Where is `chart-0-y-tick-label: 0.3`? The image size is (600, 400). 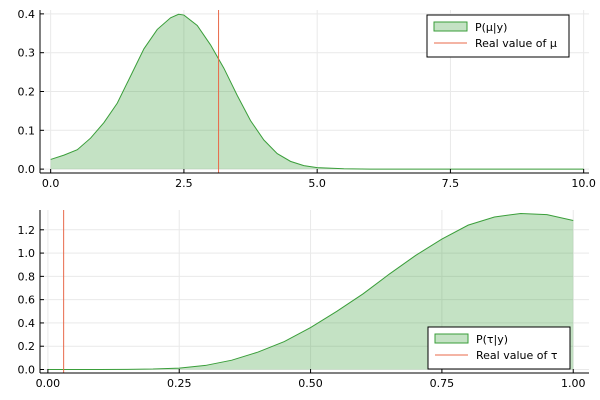 chart-0-y-tick-label: 0.3 is located at coordinates (27, 53).